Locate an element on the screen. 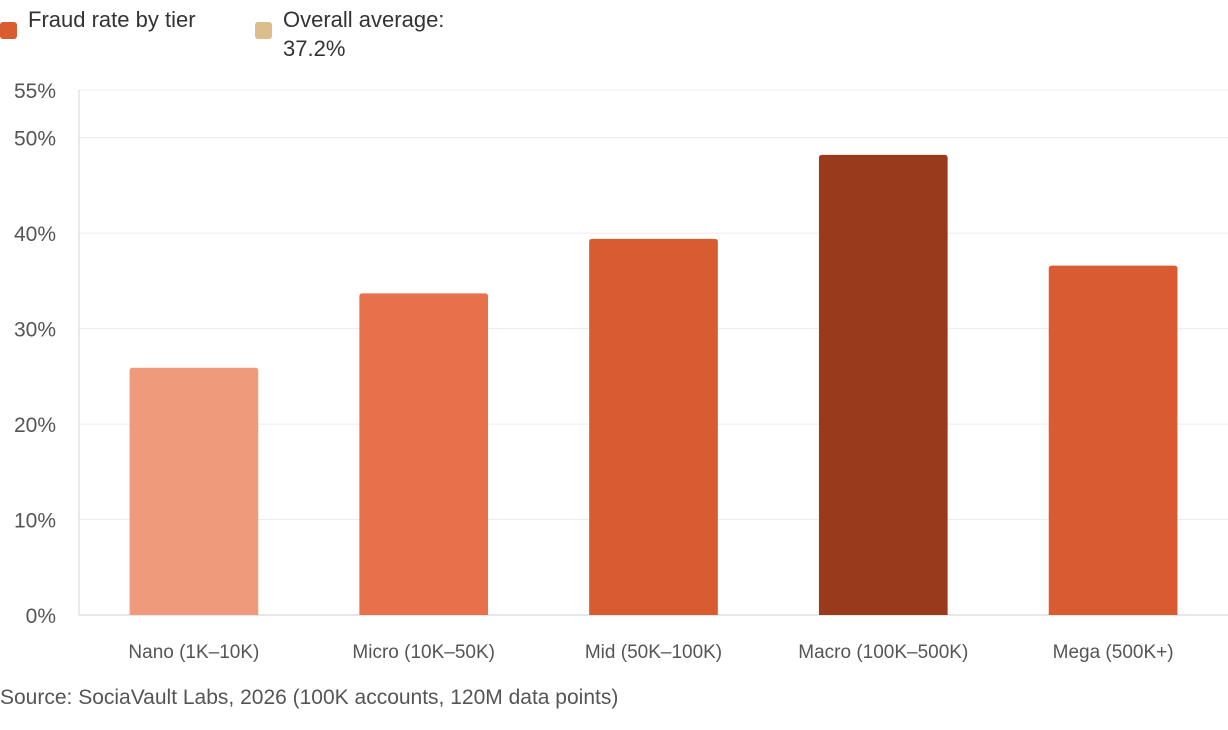 The width and height of the screenshot is (1228, 730). y-tick-label: 55% is located at coordinates (35, 91).